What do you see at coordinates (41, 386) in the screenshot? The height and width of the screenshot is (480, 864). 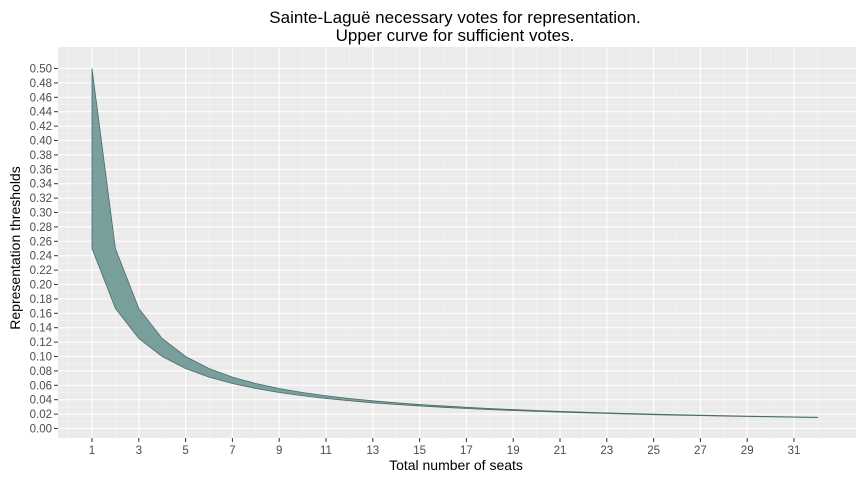 I see `y-tick-label: 0.06` at bounding box center [41, 386].